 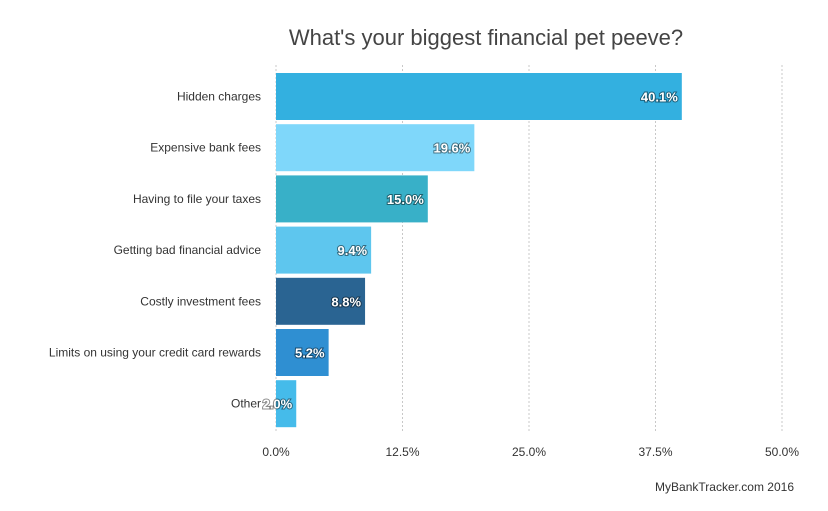 I want to click on category-label: Hidden charges, so click(x=219, y=97).